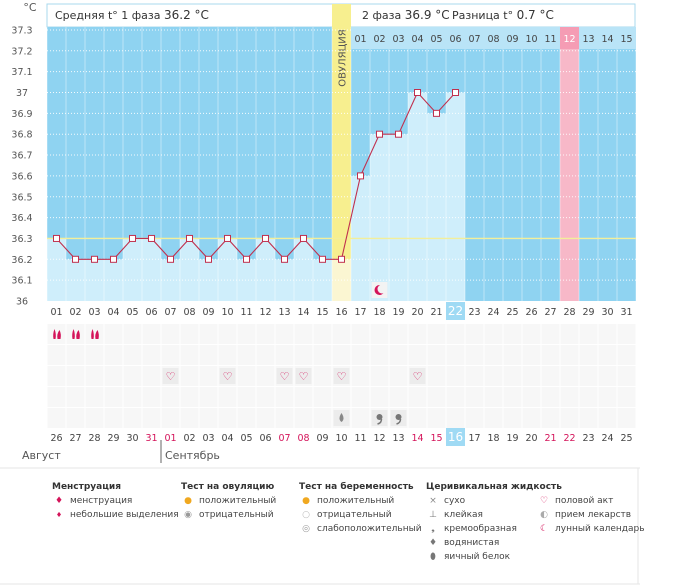 The width and height of the screenshot is (675, 587). Describe the element at coordinates (208, 312) in the screenshot. I see `cycle-day-label: 09` at that location.